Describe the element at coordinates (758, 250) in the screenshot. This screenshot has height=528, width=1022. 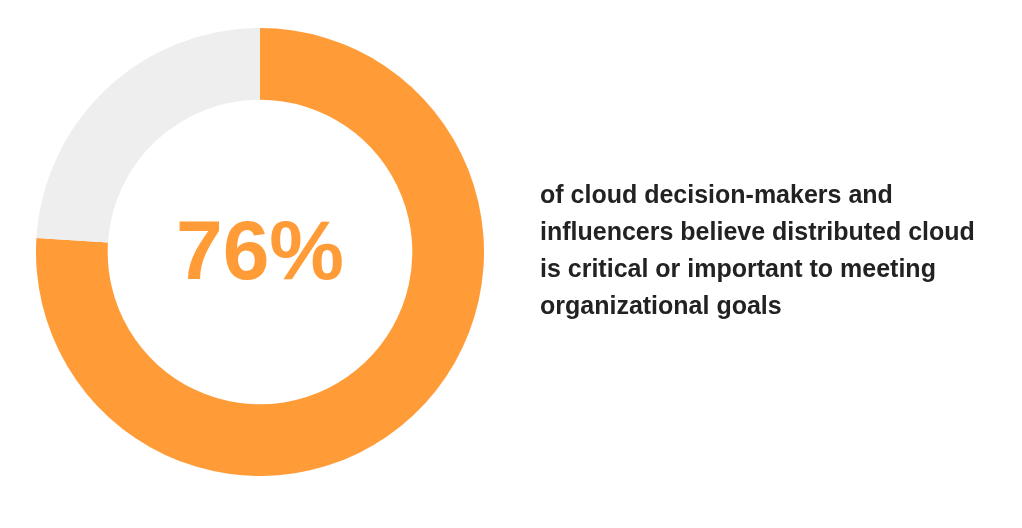
I see `text: of cloud decision-makers and influencers believe distributed cloud is critical or important to meeting organizational goals` at that location.